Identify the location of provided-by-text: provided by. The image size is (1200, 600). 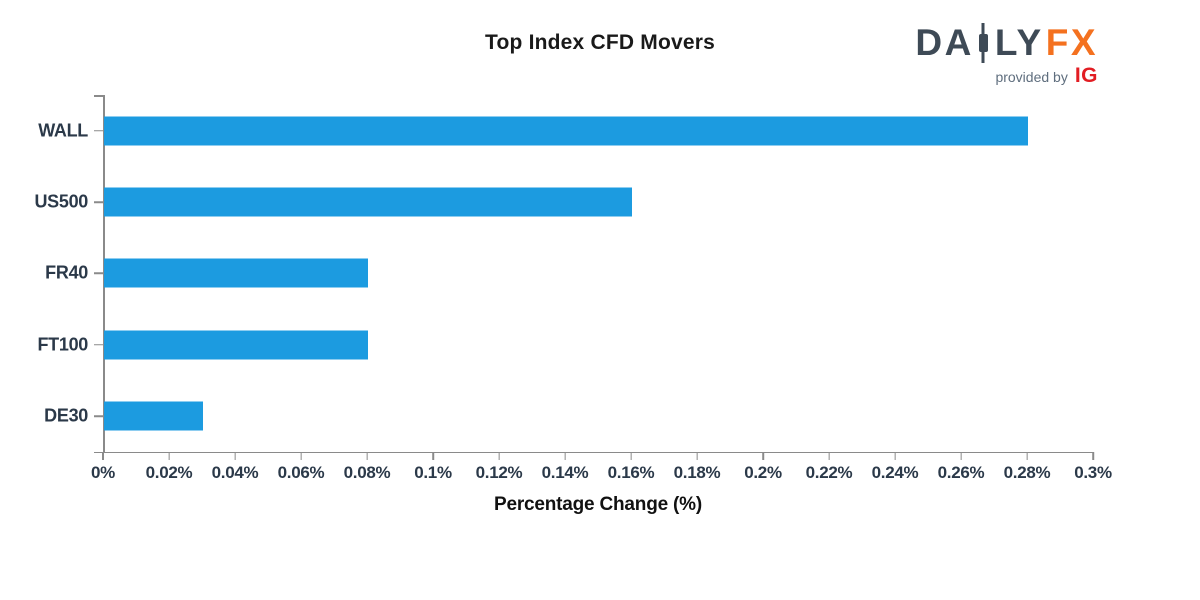
(1031, 77).